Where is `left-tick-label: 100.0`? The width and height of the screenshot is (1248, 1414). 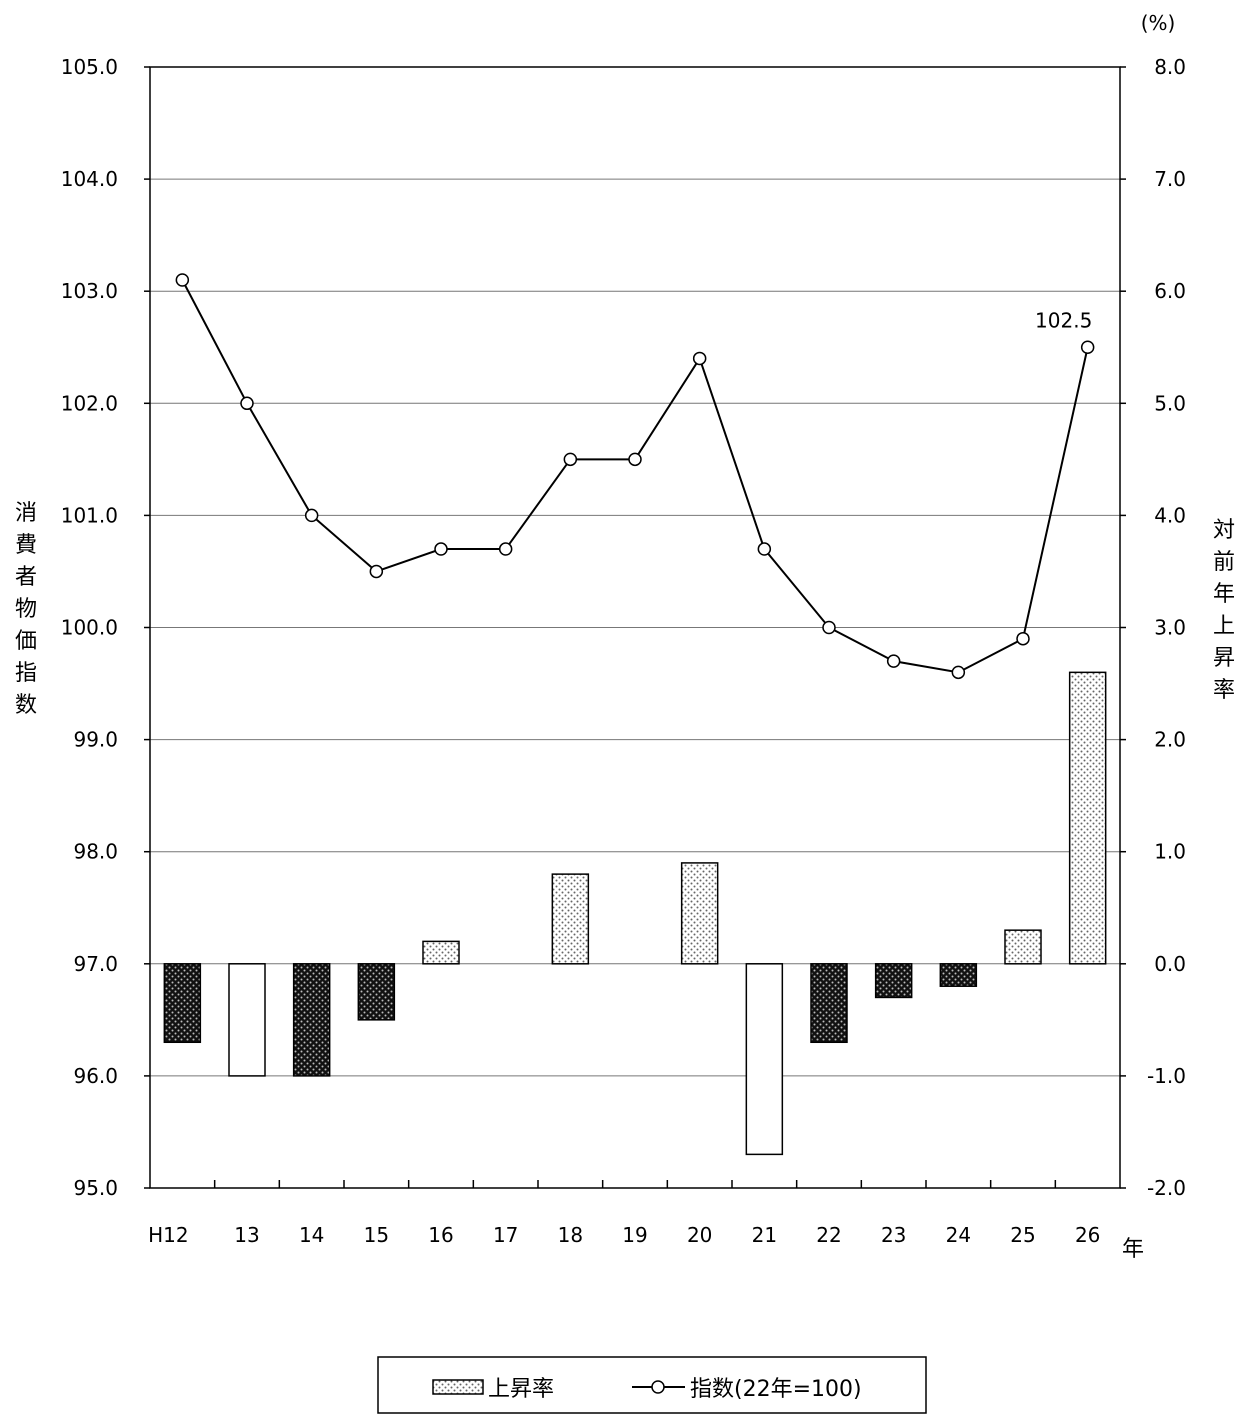 left-tick-label: 100.0 is located at coordinates (89, 628).